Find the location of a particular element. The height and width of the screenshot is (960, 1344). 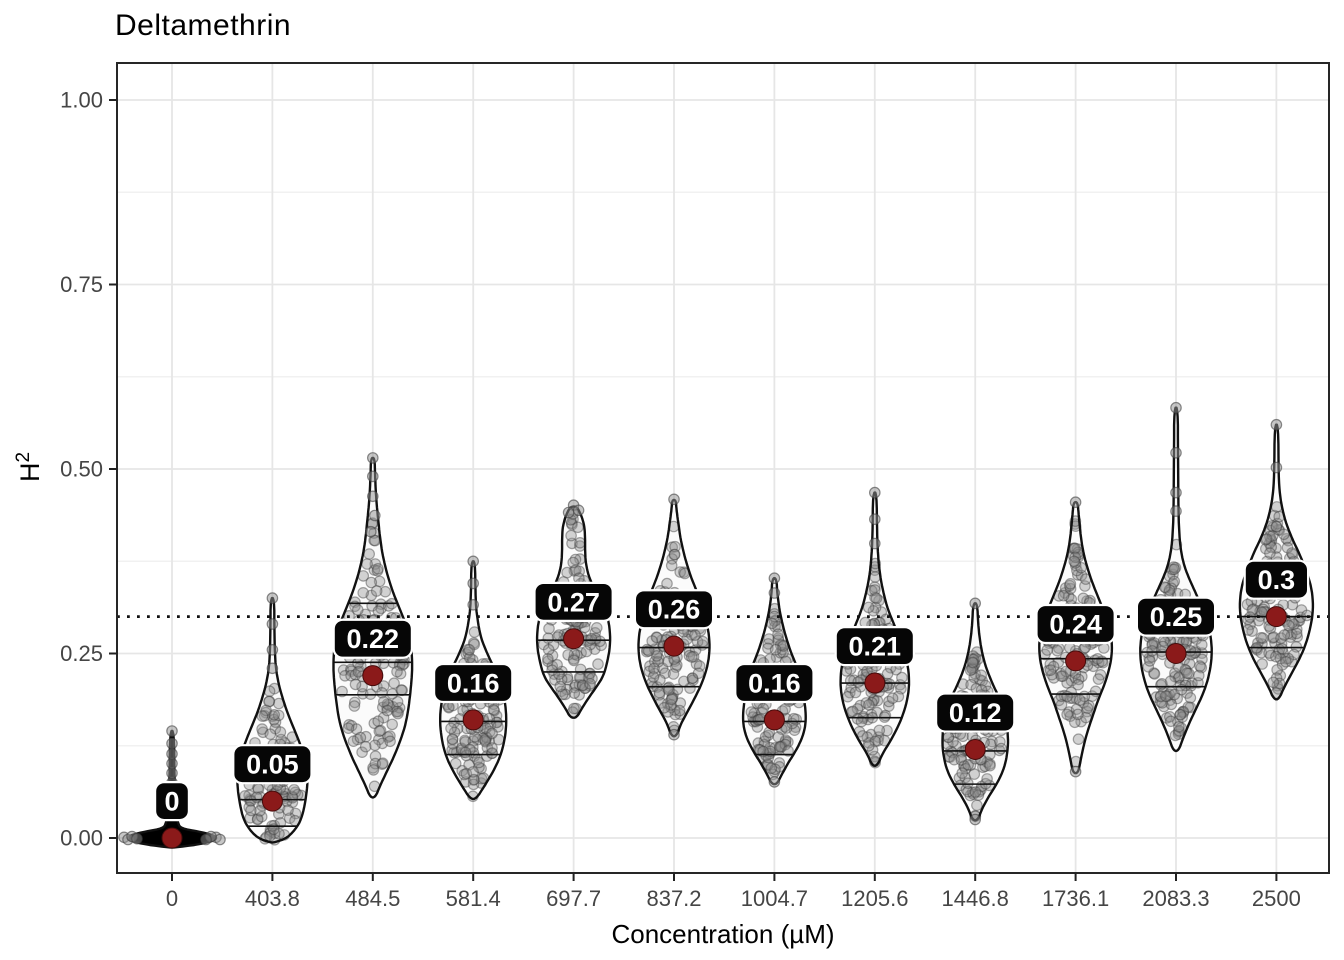

value-label: 0.26 is located at coordinates (674, 609).